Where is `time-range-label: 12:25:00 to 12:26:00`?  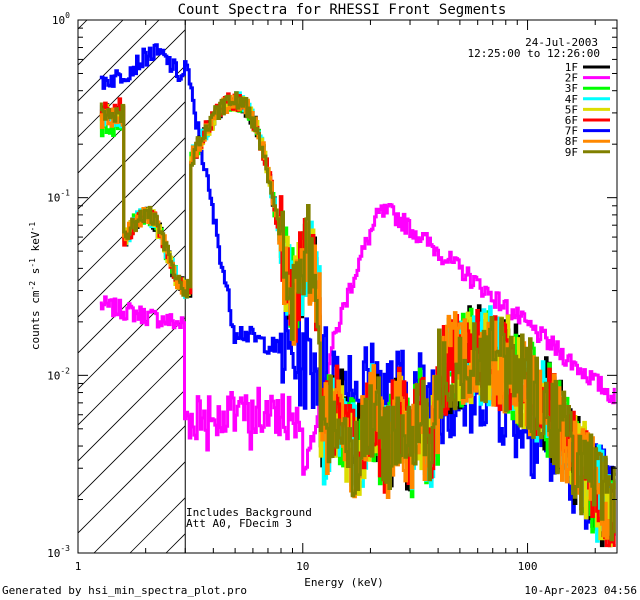
time-range-label: 12:25:00 to 12:26:00 is located at coordinates (534, 53).